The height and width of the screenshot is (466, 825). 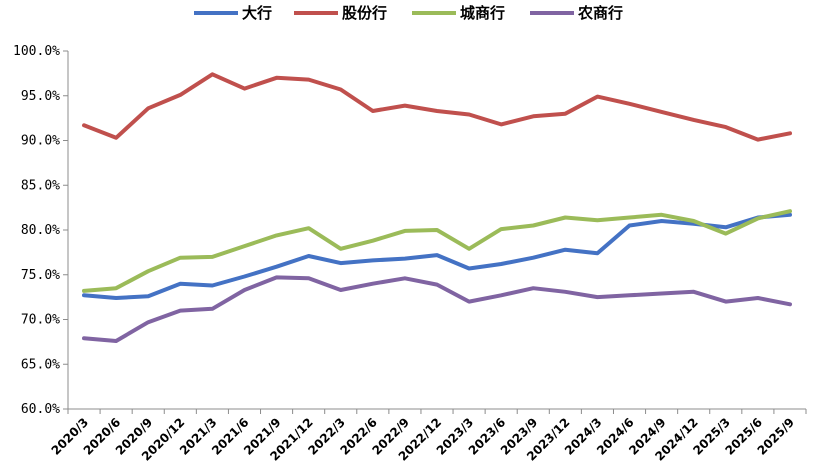 I want to click on y-tick-label: 85.0%, so click(x=40, y=185).